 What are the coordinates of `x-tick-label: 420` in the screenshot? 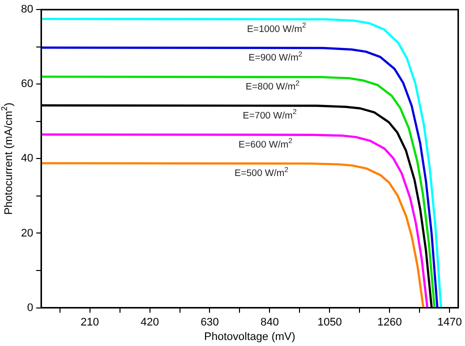 It's located at (149, 322).